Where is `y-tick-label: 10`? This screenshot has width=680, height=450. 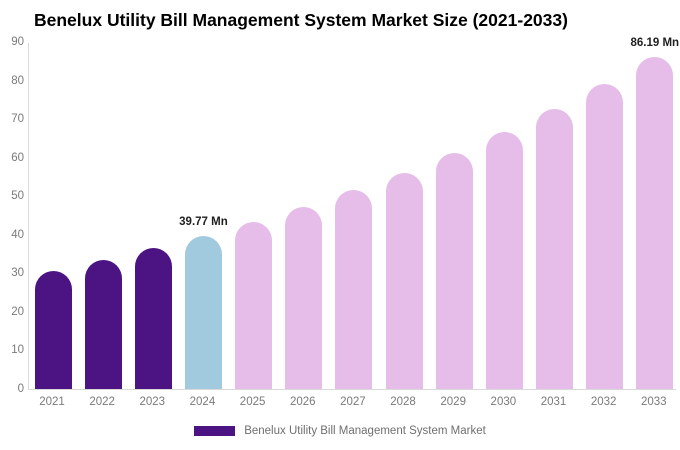
y-tick-label: 10 is located at coordinates (17, 350).